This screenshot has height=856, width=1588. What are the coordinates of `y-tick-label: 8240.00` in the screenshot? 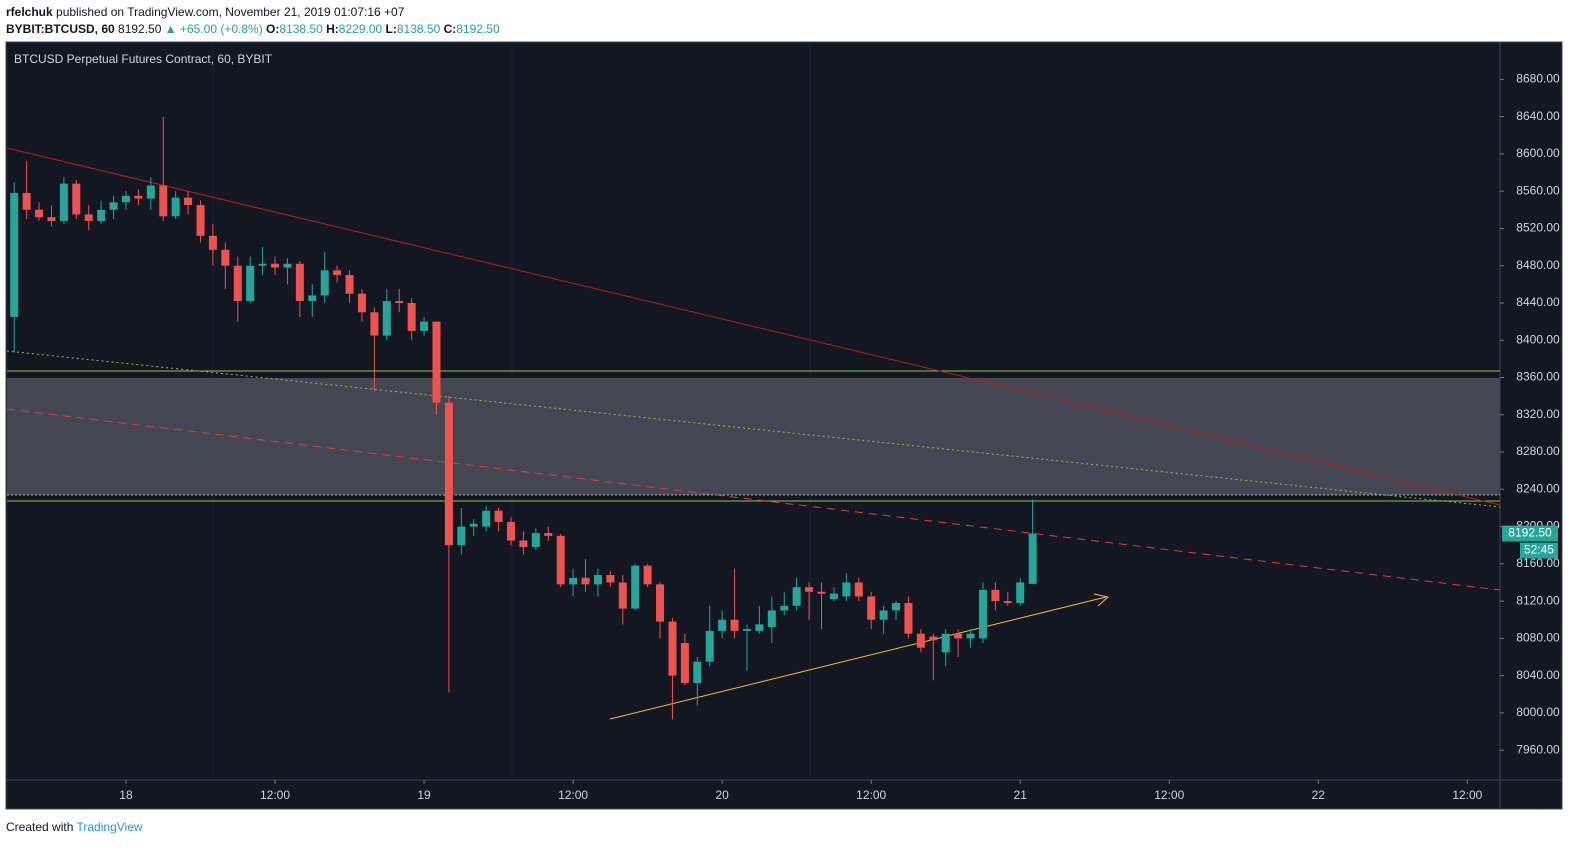 It's located at (1538, 488).